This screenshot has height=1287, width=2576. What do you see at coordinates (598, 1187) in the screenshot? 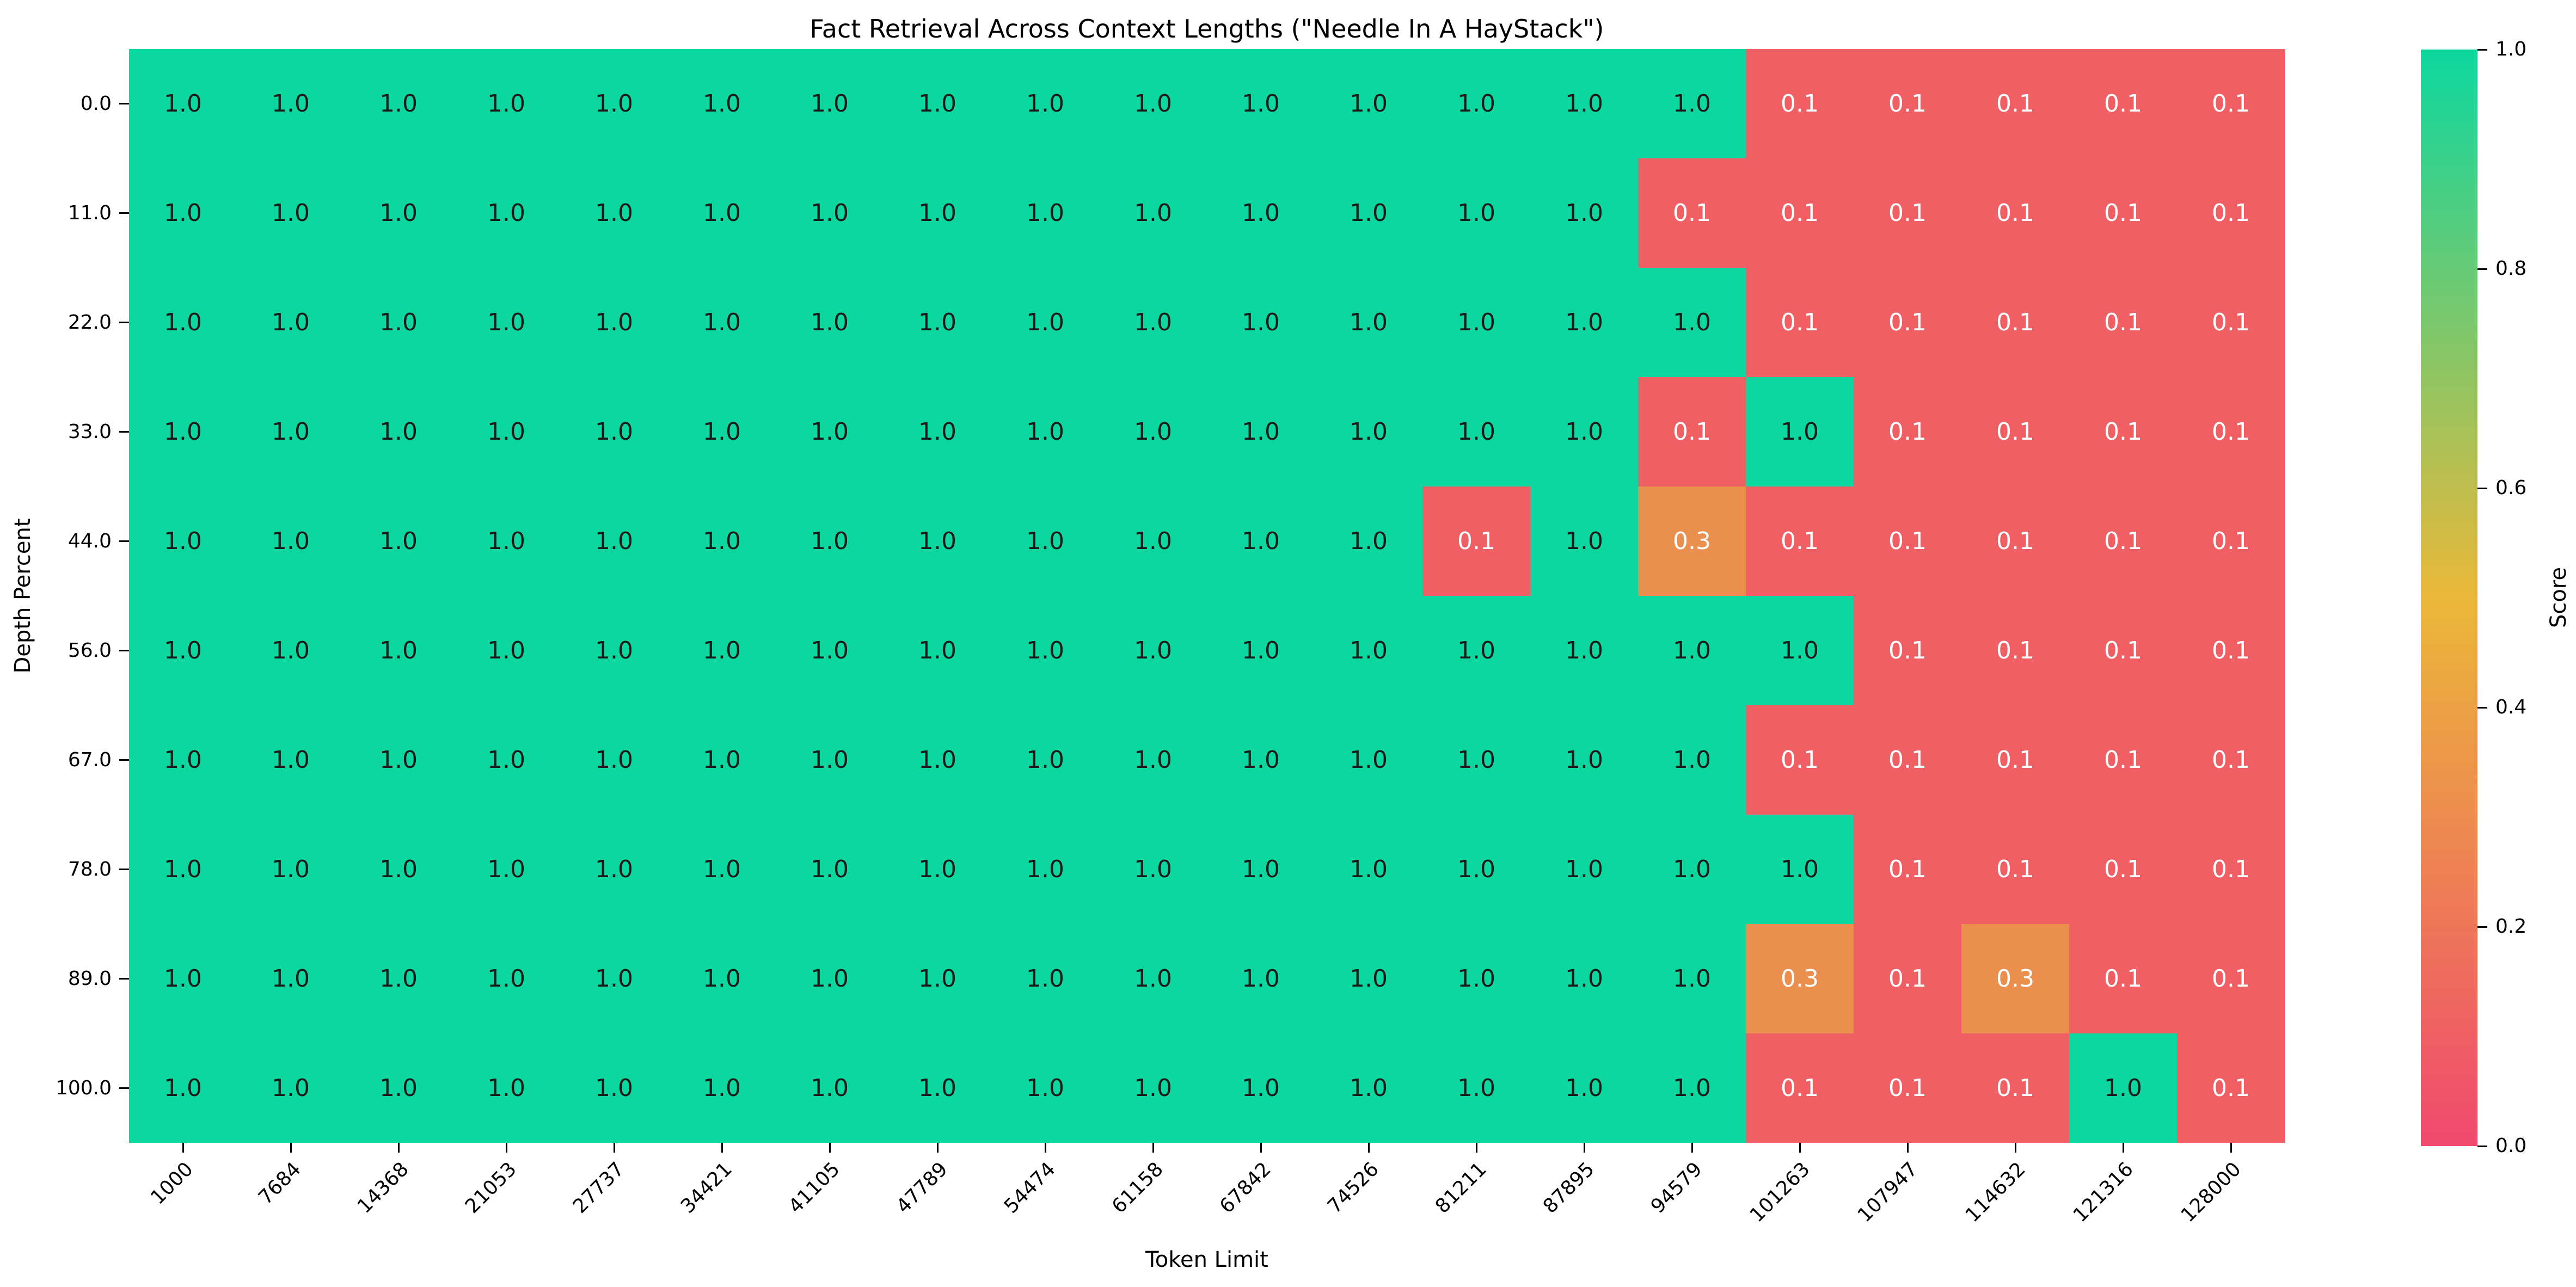
I see `x-tick-label: 27737` at bounding box center [598, 1187].